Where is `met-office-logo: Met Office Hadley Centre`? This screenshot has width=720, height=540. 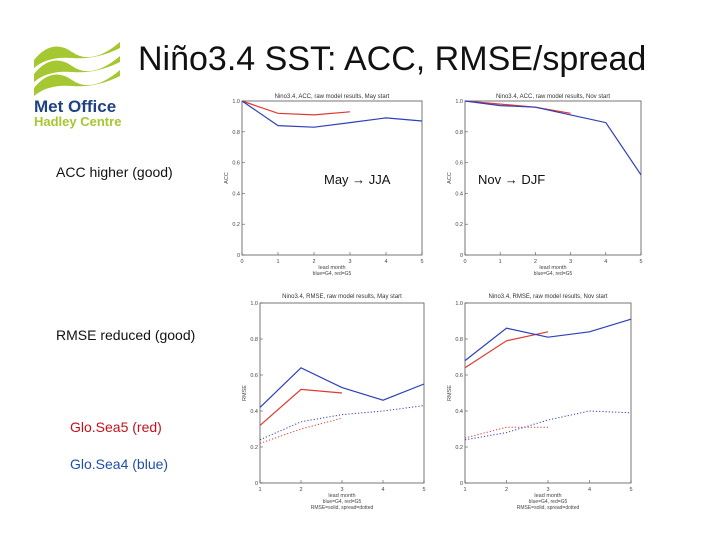 met-office-logo: Met Office Hadley Centre is located at coordinates (77, 85).